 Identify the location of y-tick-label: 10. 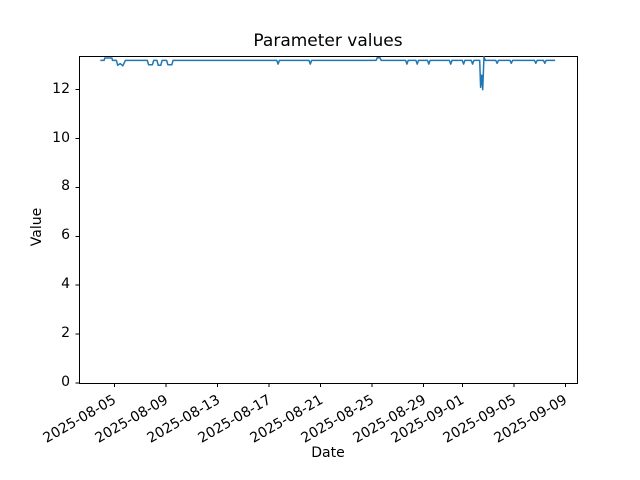
(61, 137).